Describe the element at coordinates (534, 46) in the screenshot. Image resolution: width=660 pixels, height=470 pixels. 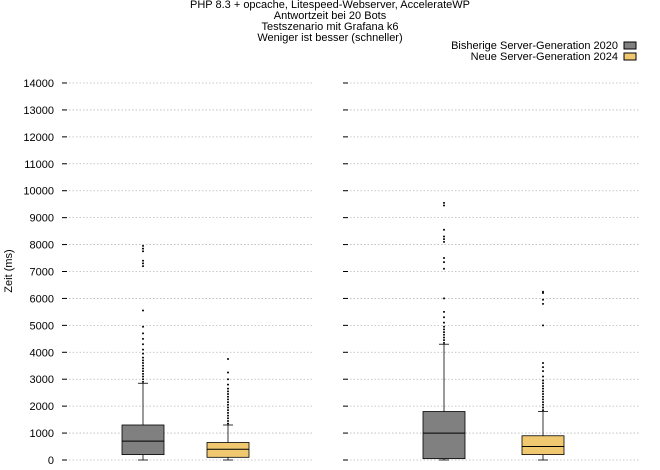
I see `legend-label-2020: Bisherige Server-Generation 2020` at that location.